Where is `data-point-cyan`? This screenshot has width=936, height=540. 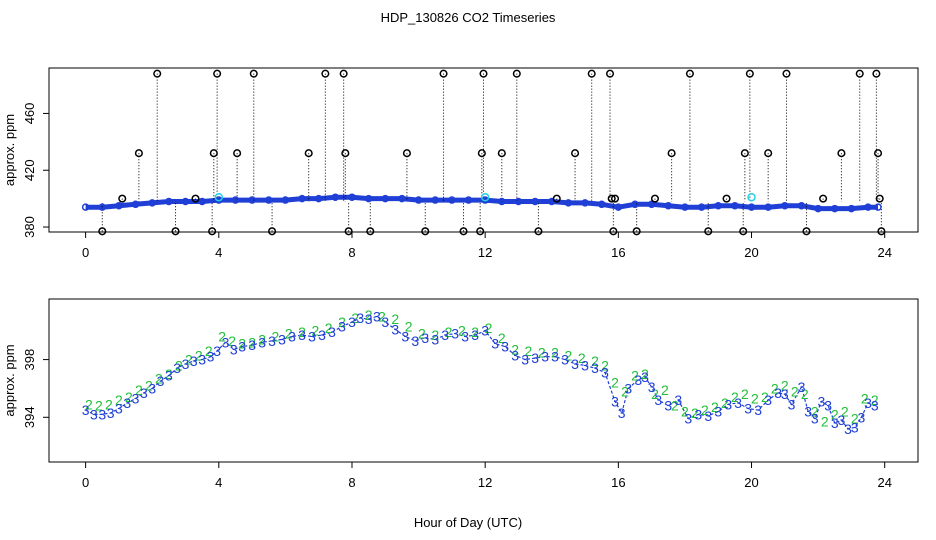
data-point-cyan is located at coordinates (485, 197).